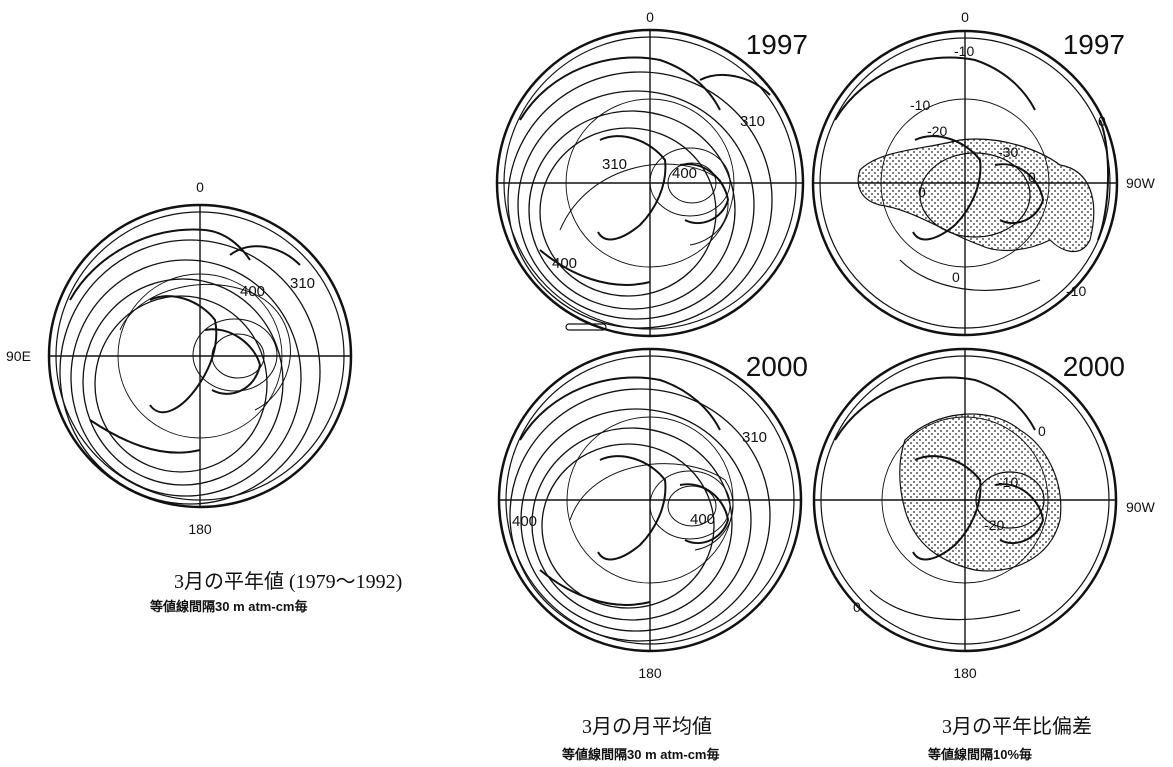 The image size is (1173, 767). I want to click on monthly-mean-caption-title: 3月の月平均値, so click(647, 727).